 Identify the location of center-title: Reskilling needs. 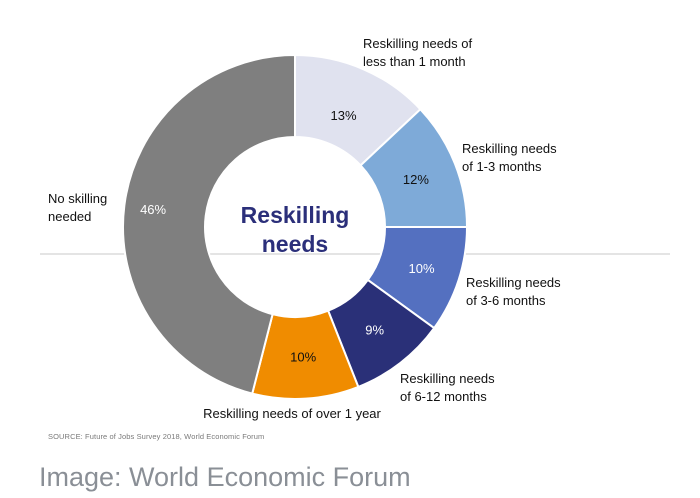
(295, 229).